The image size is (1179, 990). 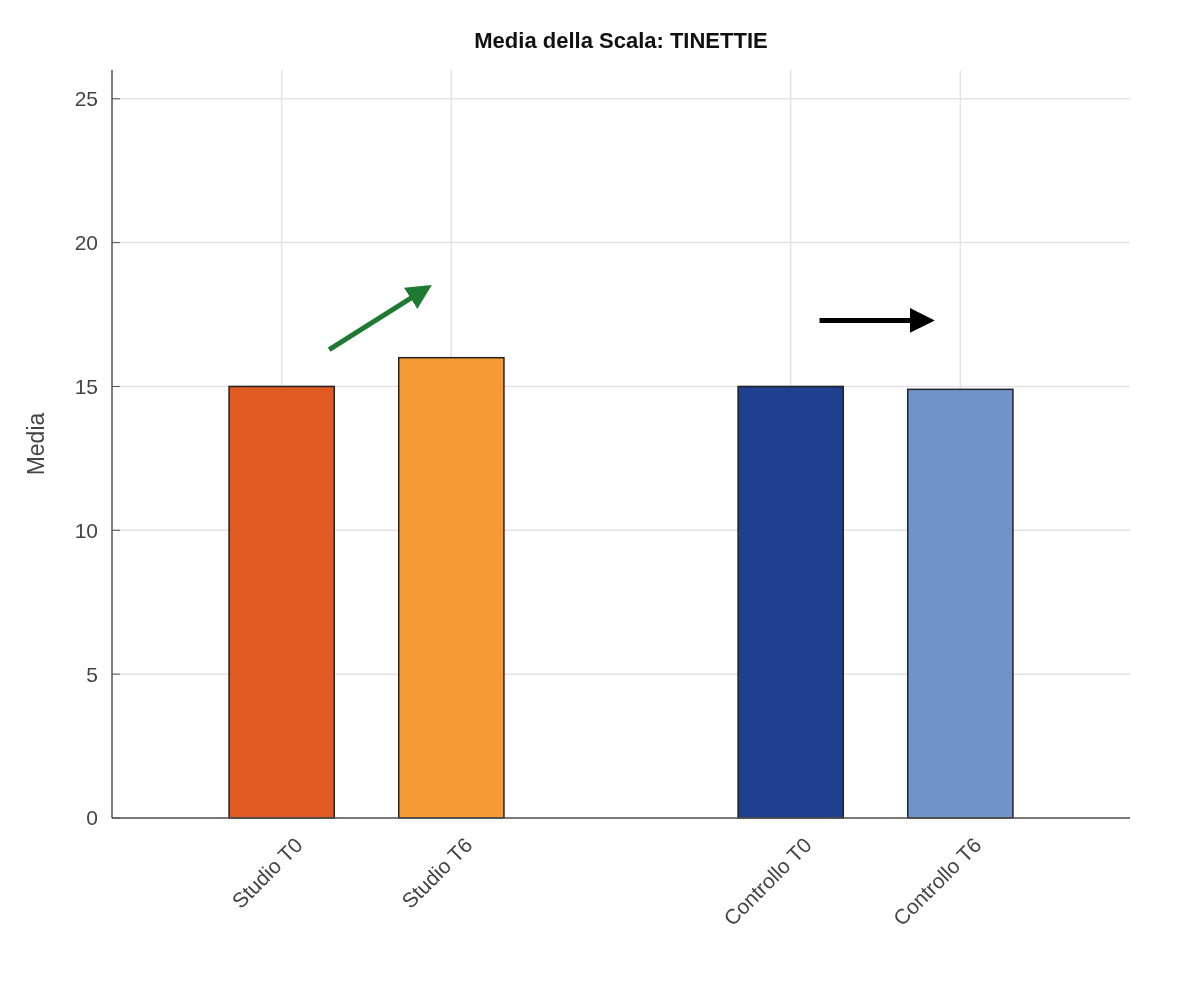 What do you see at coordinates (621, 40) in the screenshot?
I see `chart-title: Media della Scala: TINETTIE` at bounding box center [621, 40].